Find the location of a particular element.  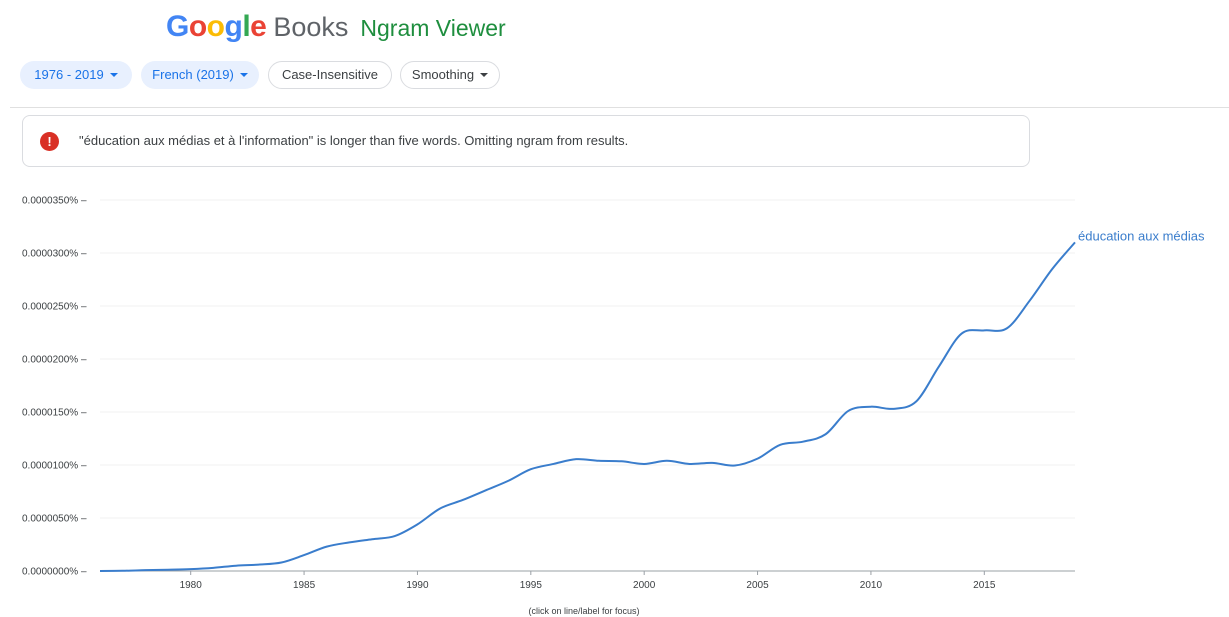

x-tick-label: 2010 is located at coordinates (871, 585).